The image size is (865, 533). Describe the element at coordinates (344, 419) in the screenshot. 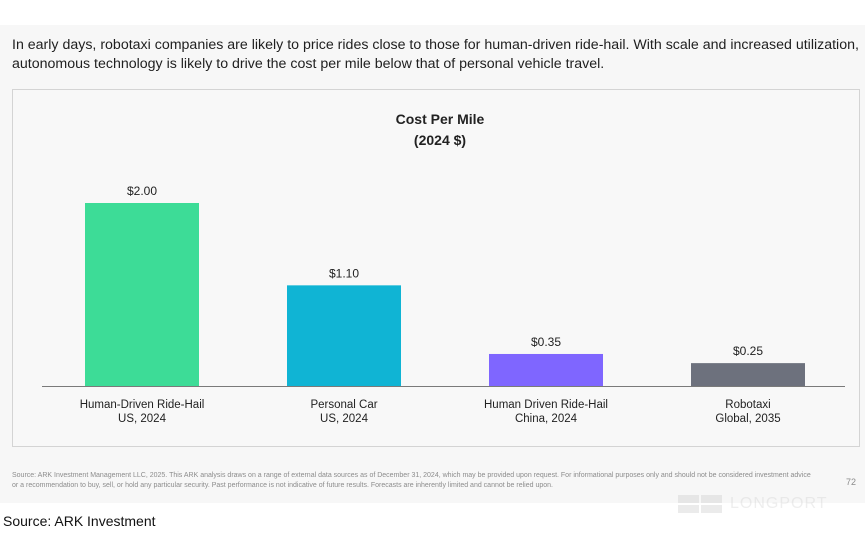

I see `category-label-2-line-2: US, 2024` at that location.